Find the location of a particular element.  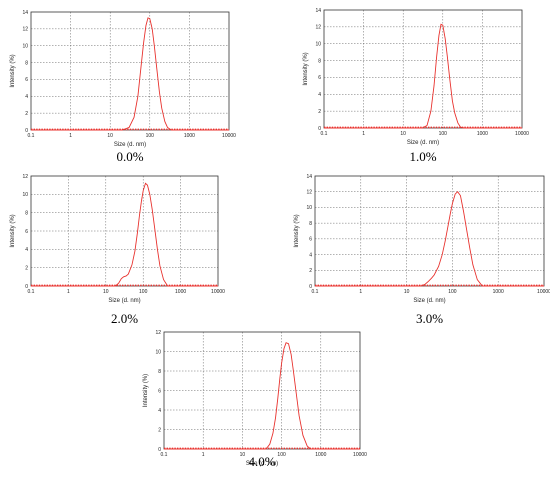

panel-caption: 4.0% is located at coordinates (261, 461).